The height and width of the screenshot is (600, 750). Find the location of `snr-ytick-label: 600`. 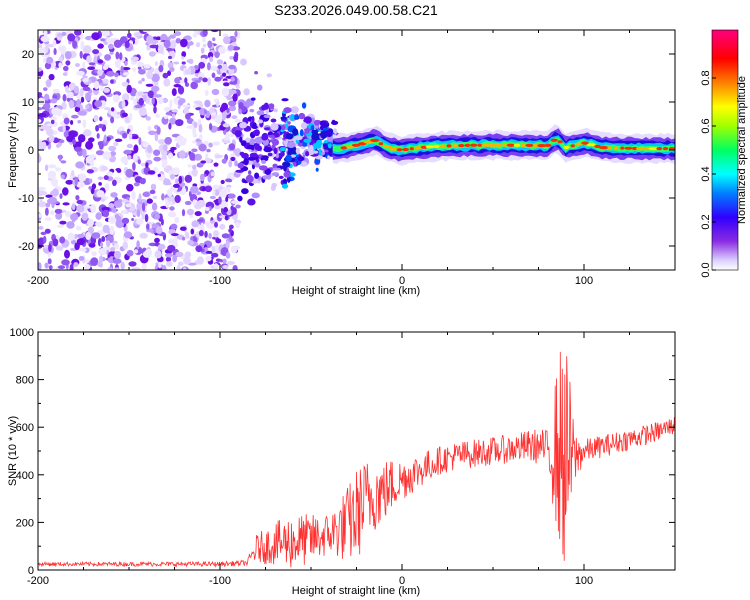

snr-ytick-label: 600 is located at coordinates (25, 428).